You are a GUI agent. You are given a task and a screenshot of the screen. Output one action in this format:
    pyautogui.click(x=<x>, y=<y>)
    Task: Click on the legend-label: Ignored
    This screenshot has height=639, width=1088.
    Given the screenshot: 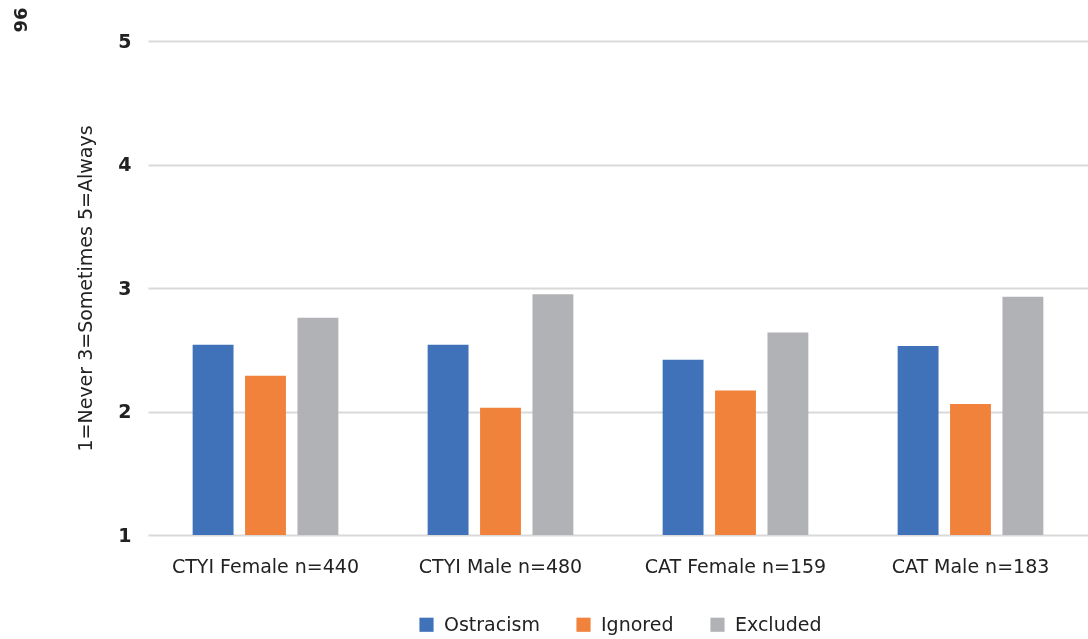 What is the action you would take?
    pyautogui.click(x=637, y=623)
    